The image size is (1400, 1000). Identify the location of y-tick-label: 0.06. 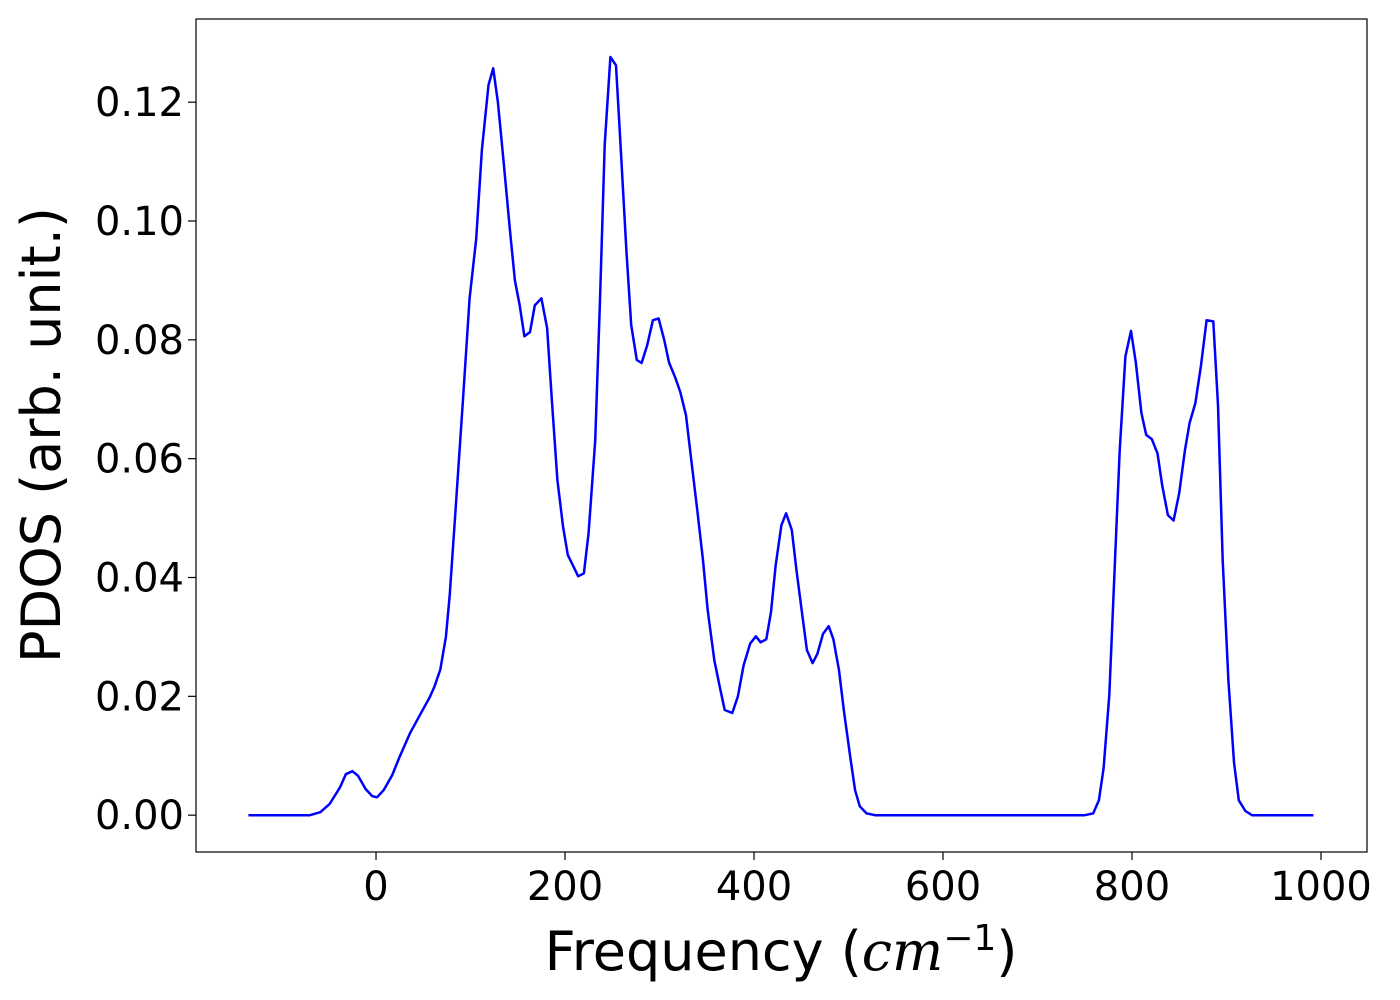
(139, 460).